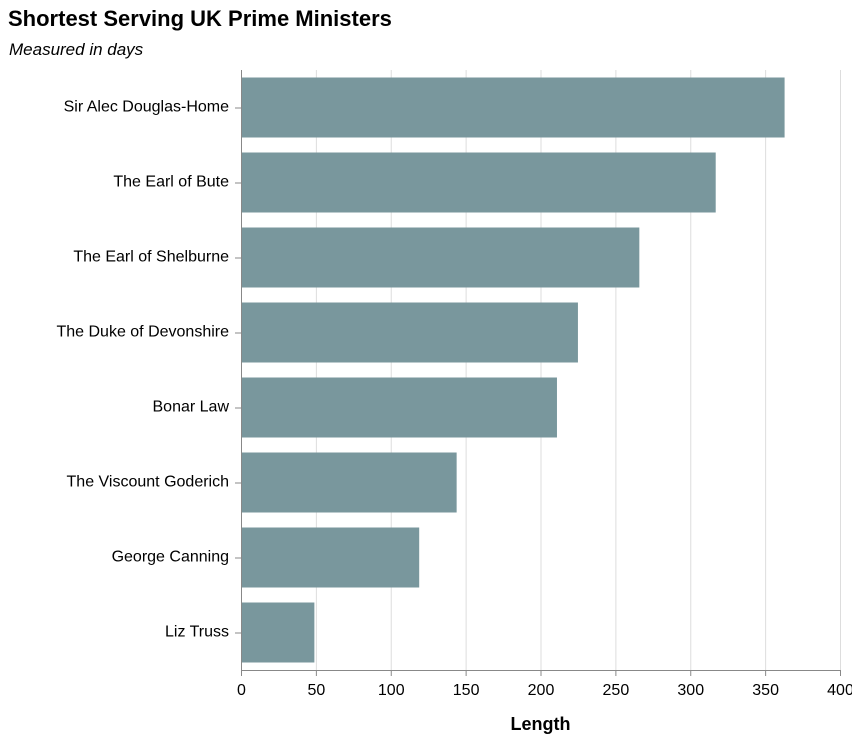  What do you see at coordinates (151, 257) in the screenshot?
I see `y-tick-label: The Earl of Shelburne` at bounding box center [151, 257].